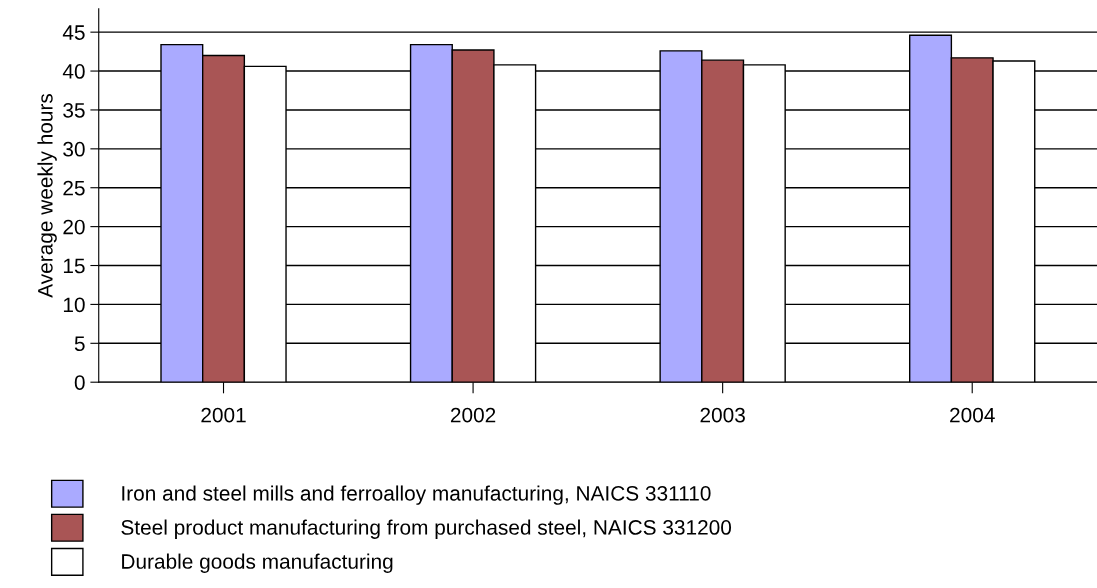 The height and width of the screenshot is (588, 1097). I want to click on y-tick-label: 45, so click(73, 32).